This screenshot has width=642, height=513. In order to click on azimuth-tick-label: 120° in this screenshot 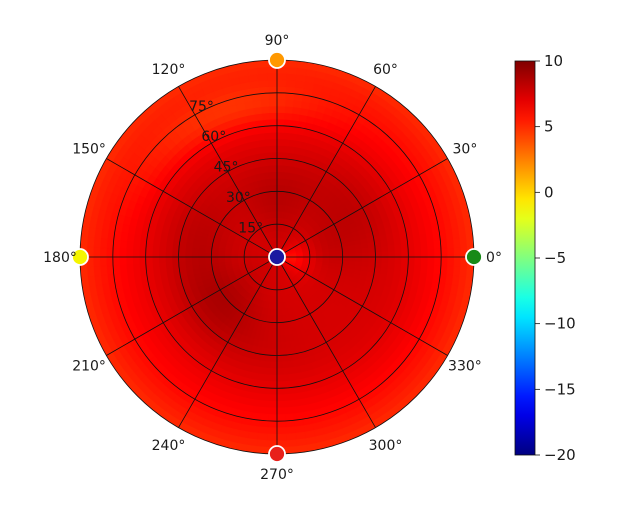, I will do `click(169, 70)`.